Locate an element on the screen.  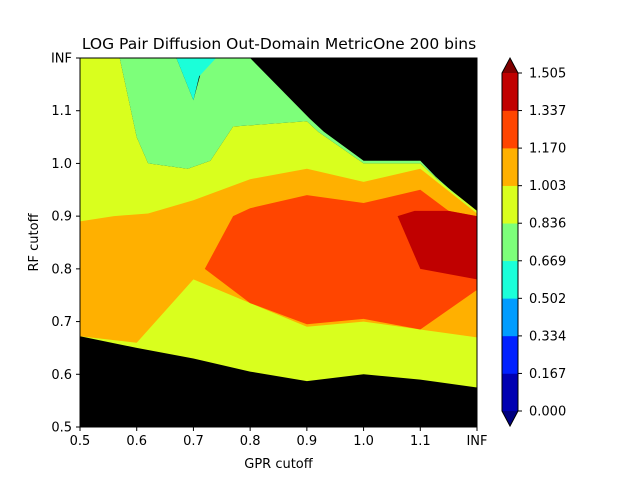
x-tick-label: 0.6 is located at coordinates (136, 441).